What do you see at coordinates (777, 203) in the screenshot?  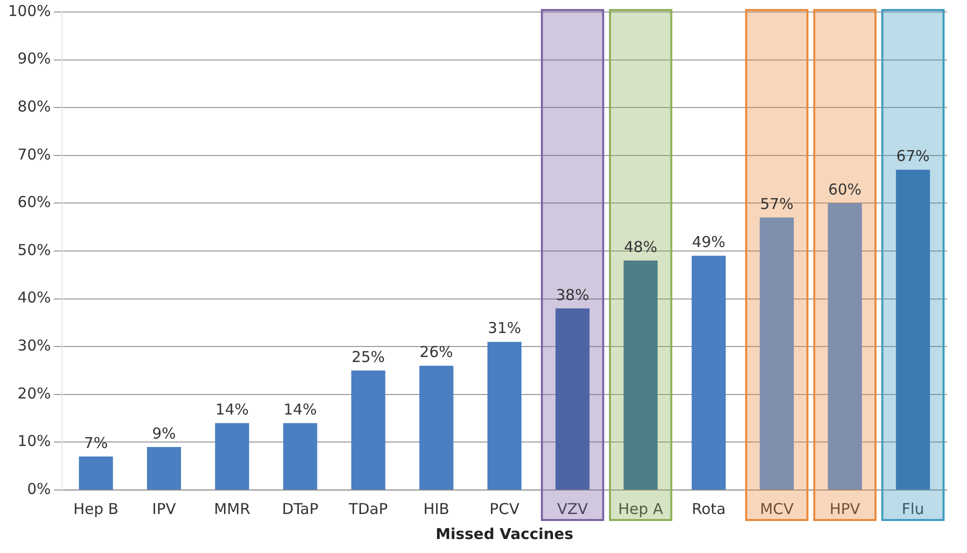 I see `data-label: 57%` at bounding box center [777, 203].